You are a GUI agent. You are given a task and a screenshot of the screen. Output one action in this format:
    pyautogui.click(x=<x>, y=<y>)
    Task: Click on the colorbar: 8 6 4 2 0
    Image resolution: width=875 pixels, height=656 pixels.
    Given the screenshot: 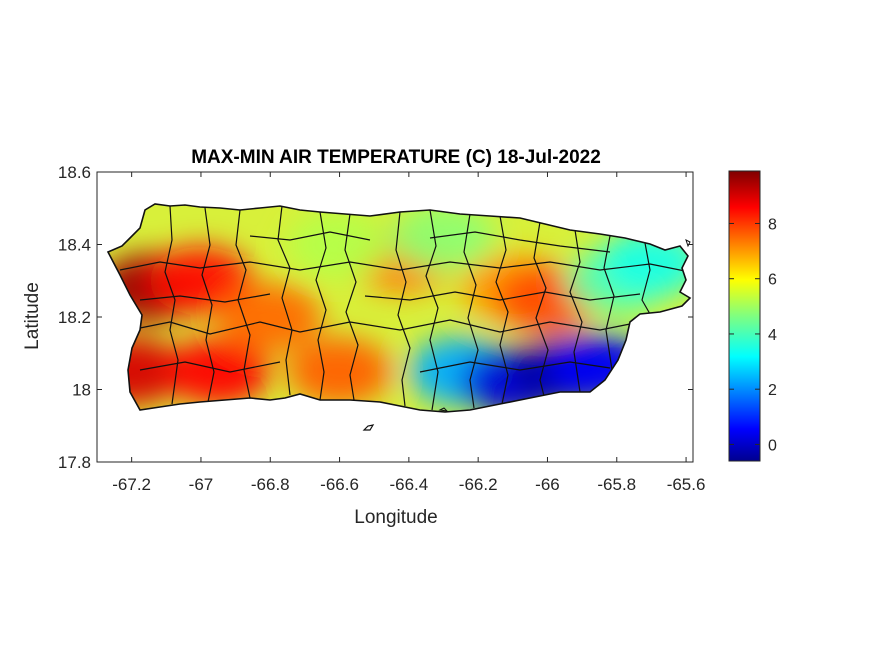 What is the action you would take?
    pyautogui.click(x=752, y=316)
    